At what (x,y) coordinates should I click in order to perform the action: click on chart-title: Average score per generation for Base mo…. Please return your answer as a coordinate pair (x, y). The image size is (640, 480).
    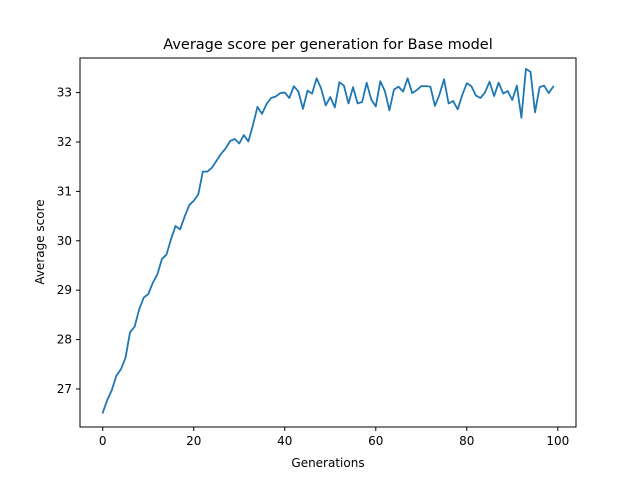
    Looking at the image, I should click on (328, 45).